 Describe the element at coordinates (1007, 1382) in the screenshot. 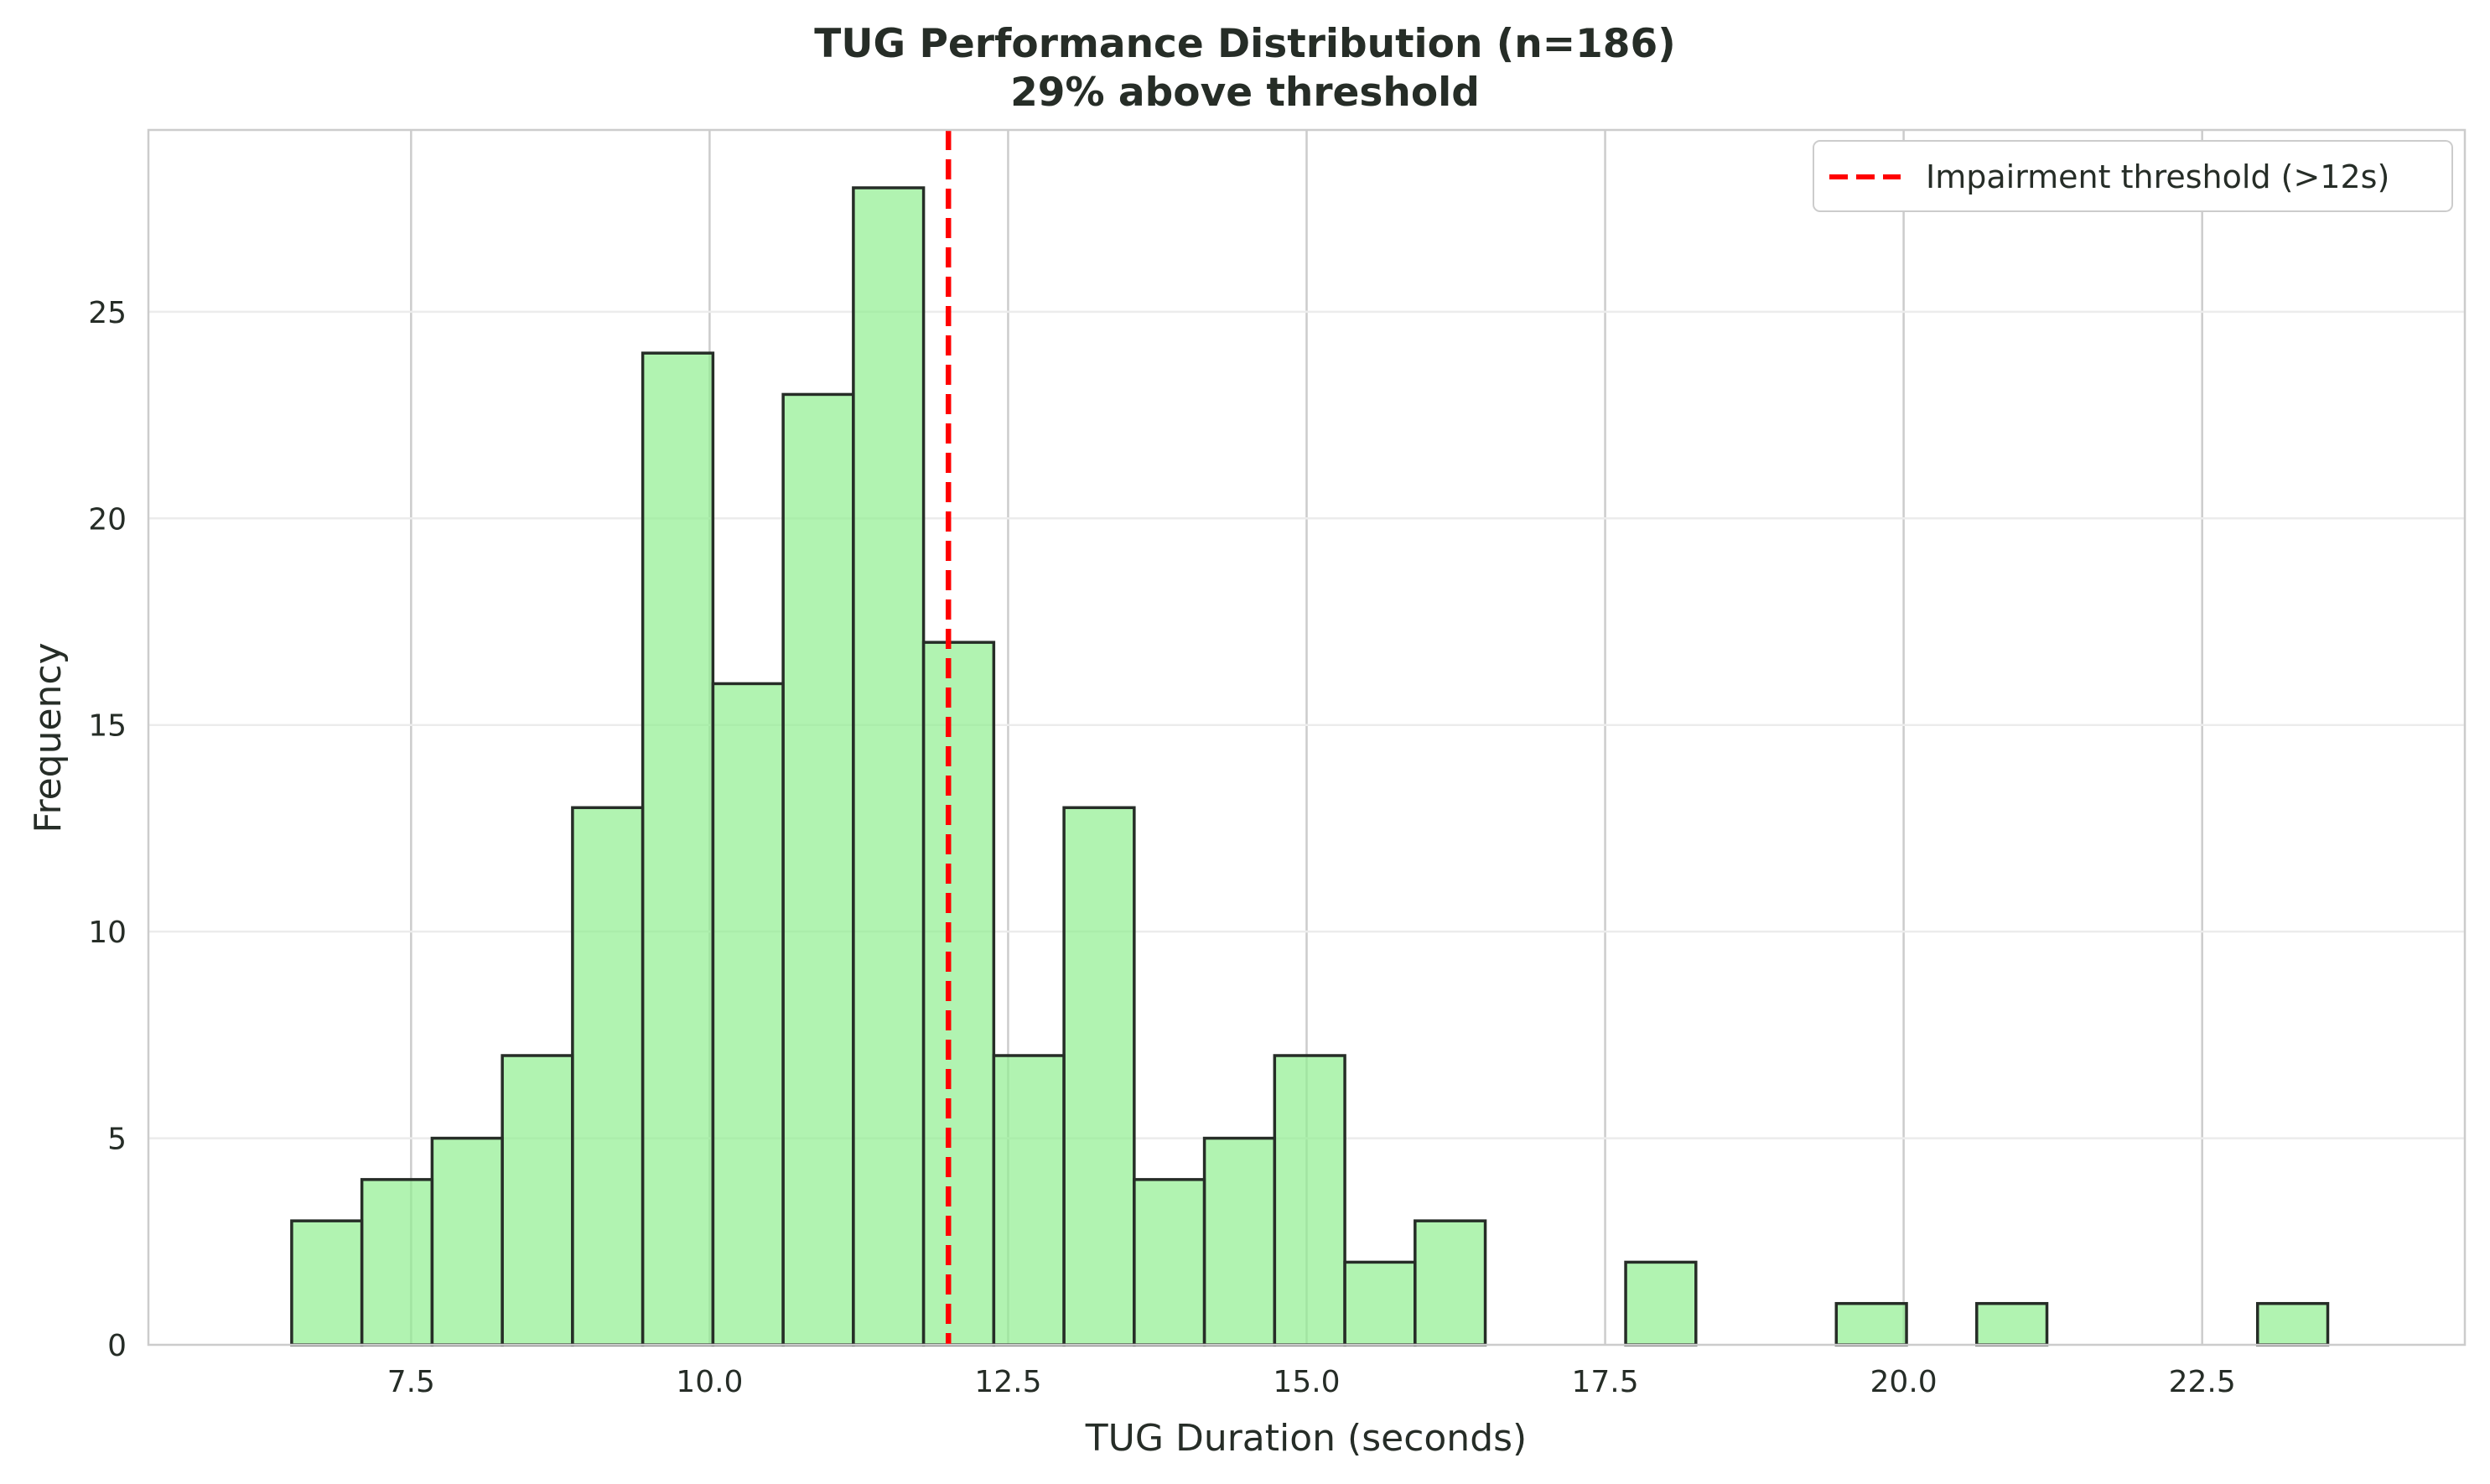

I see `x-tick-label: 12.5` at that location.